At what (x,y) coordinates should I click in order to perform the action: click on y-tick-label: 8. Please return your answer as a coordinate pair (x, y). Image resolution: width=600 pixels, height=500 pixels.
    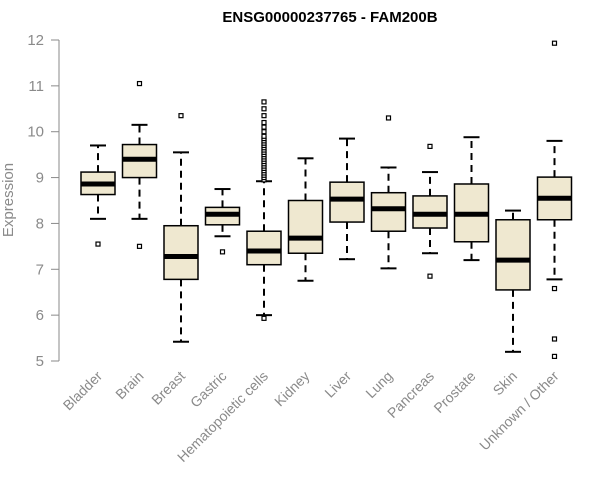
    Looking at the image, I should click on (40, 223).